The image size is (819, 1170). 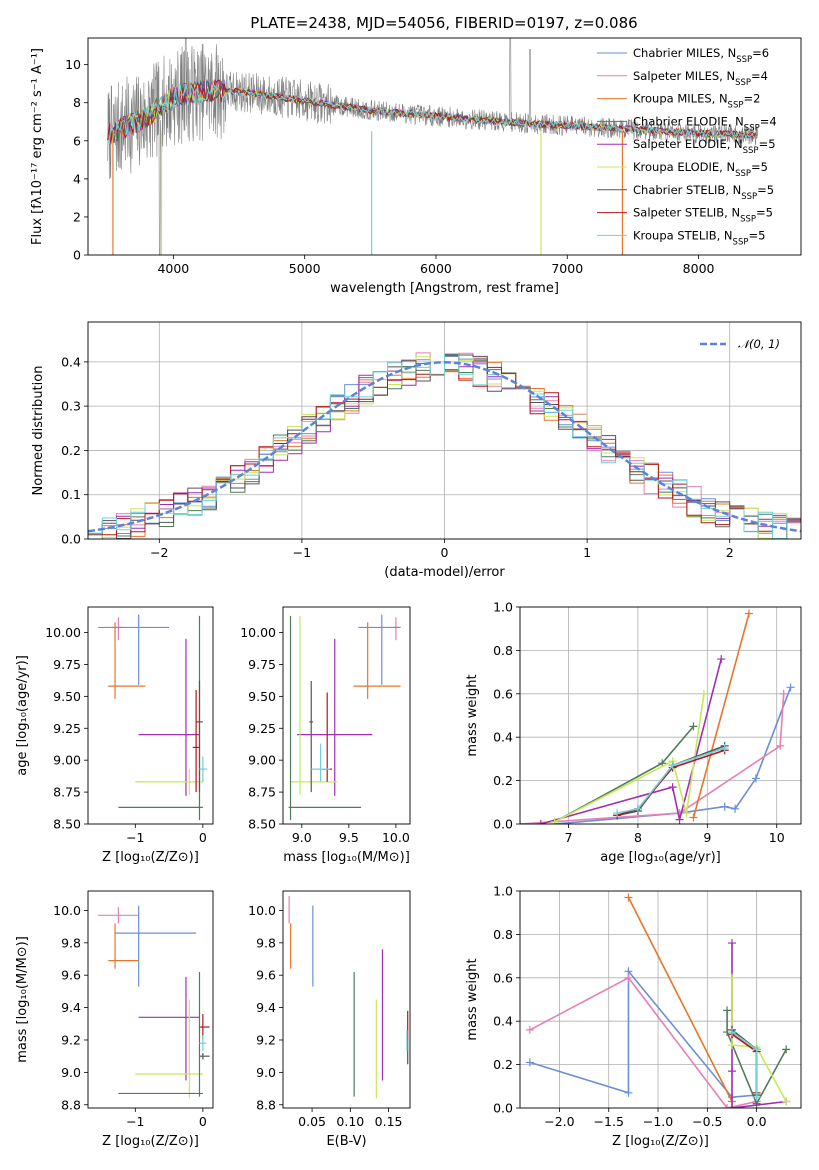 I want to click on x-tick-label: 10, so click(x=777, y=837).